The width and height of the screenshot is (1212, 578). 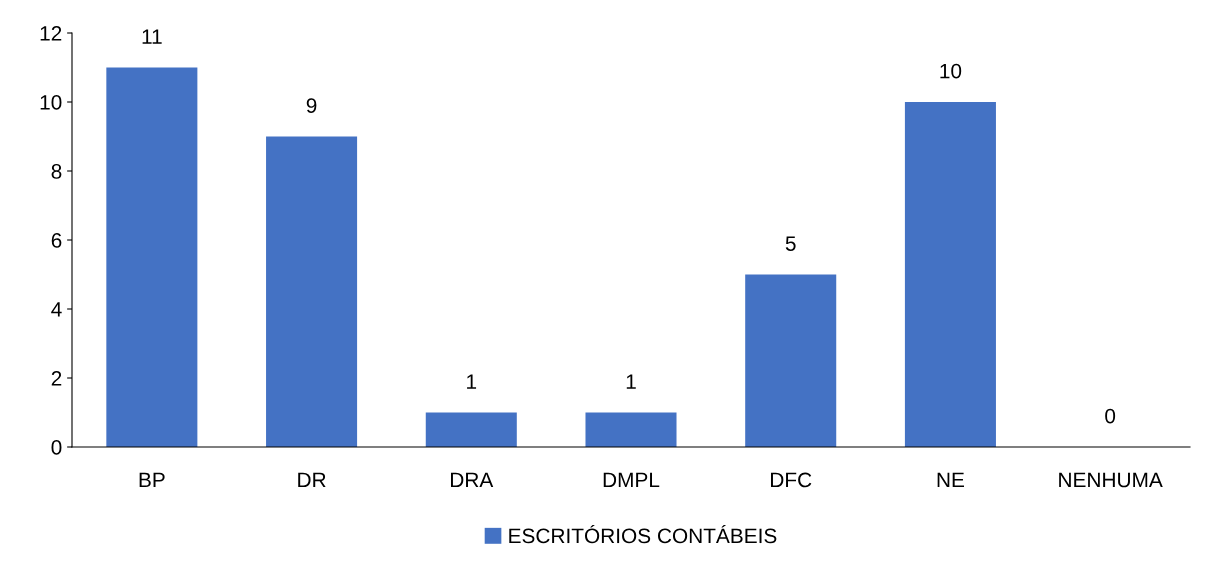 I want to click on y-tick-label: 2, so click(x=56, y=378).